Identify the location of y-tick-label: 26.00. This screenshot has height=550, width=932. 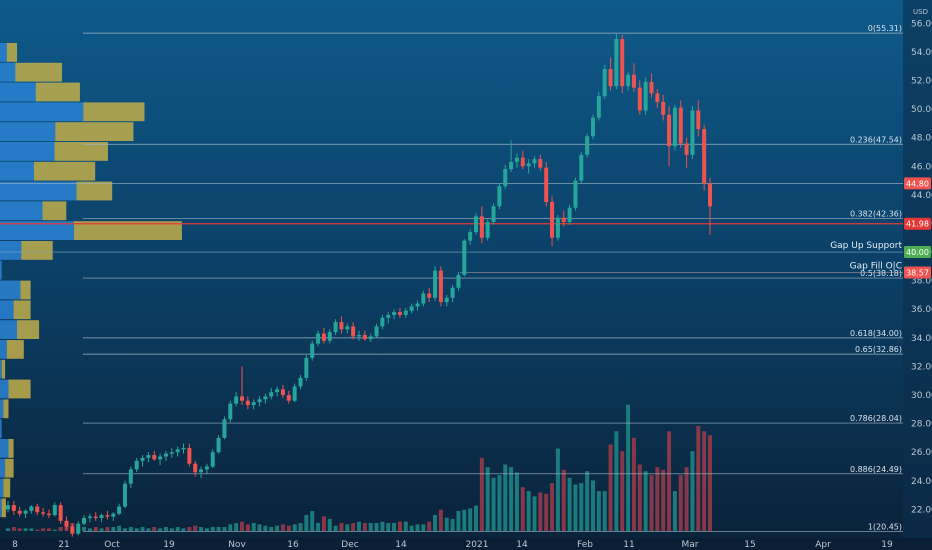
(921, 453).